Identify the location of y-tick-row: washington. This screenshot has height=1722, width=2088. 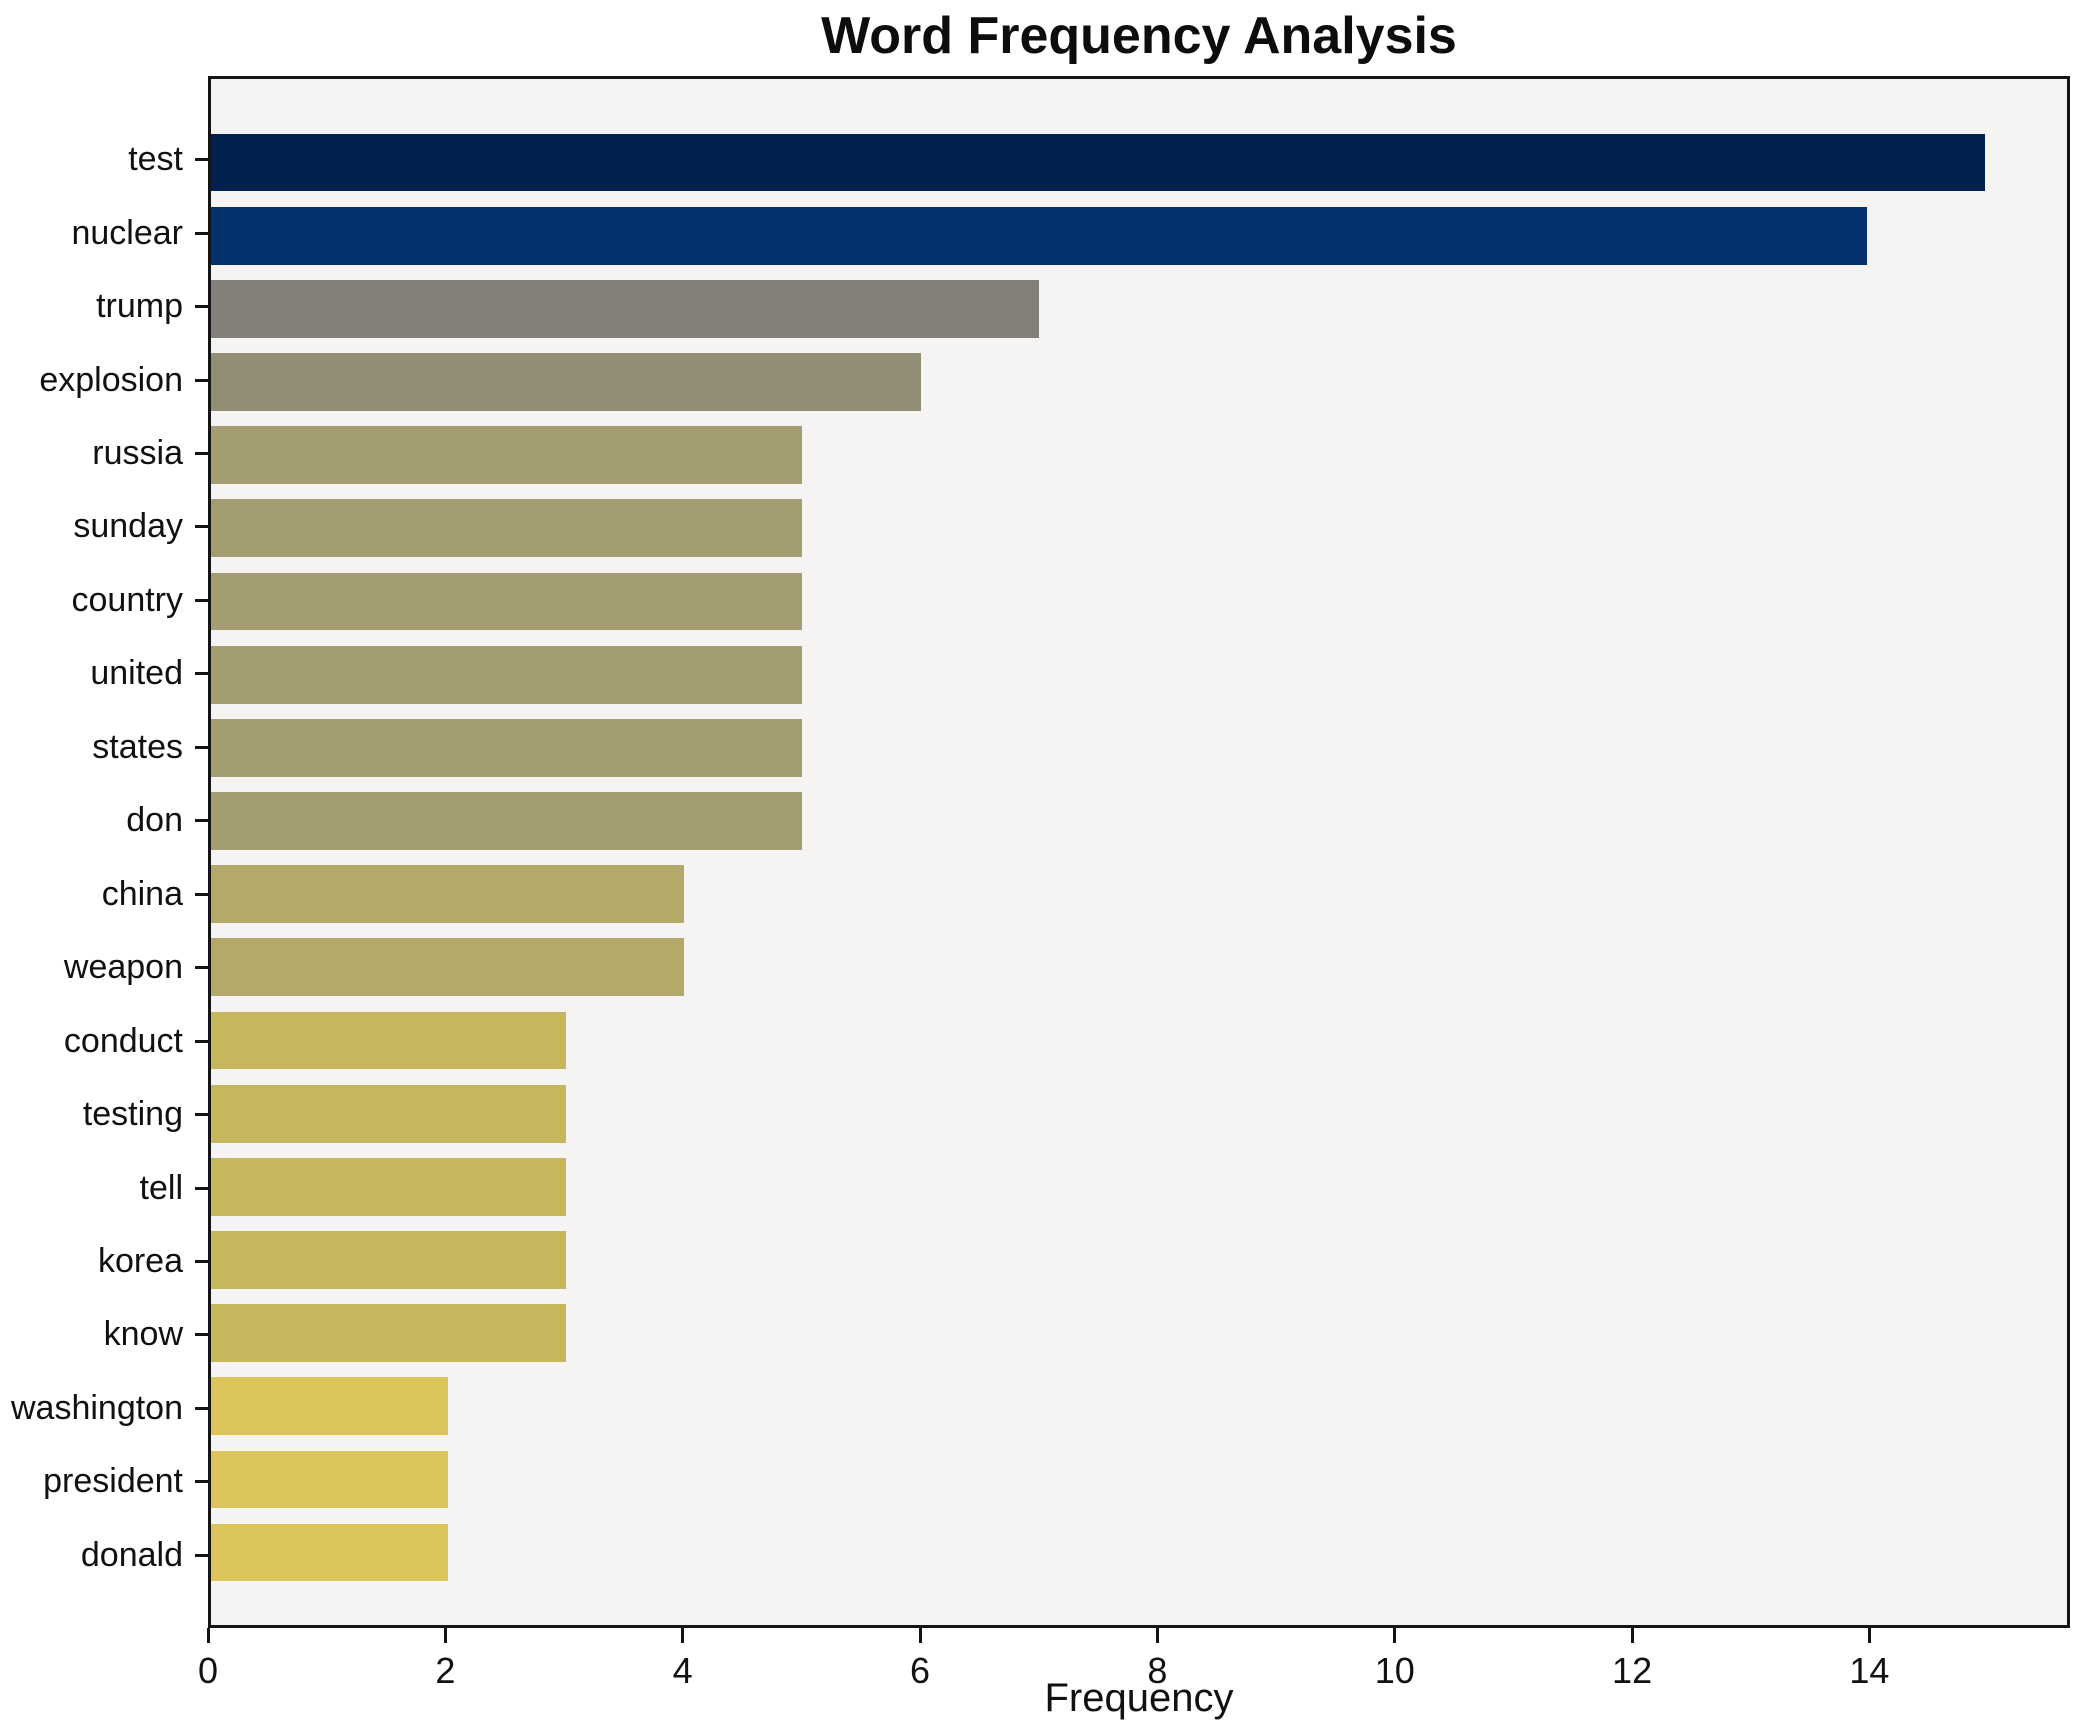
(104, 1408).